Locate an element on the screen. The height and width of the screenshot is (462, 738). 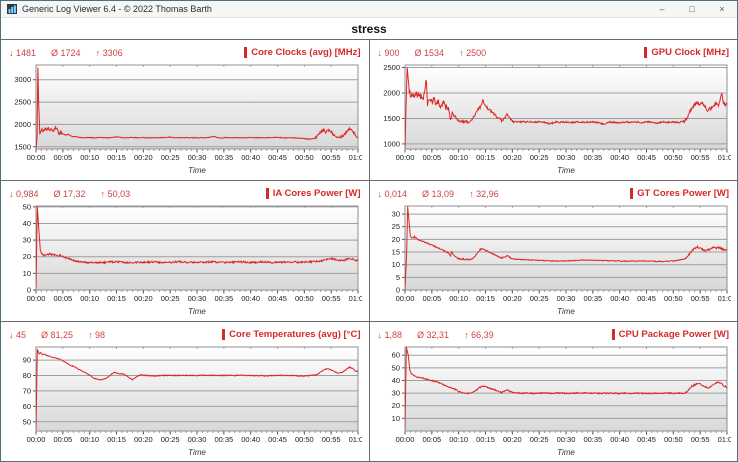
min-stat: ↓ 45 is located at coordinates (18, 334).